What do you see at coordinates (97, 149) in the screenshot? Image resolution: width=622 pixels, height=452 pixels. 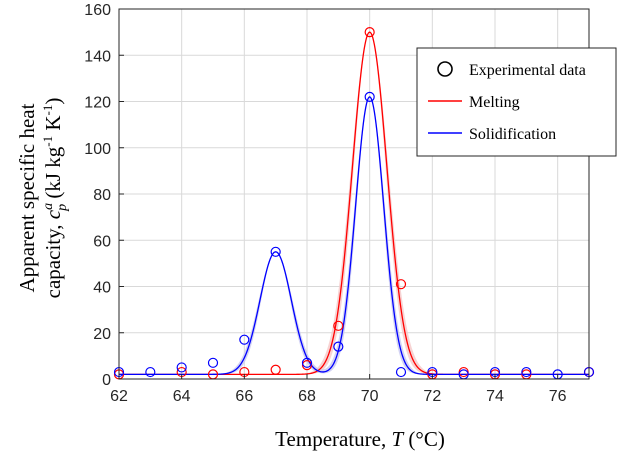 I see `y-tick-label: 100` at bounding box center [97, 149].